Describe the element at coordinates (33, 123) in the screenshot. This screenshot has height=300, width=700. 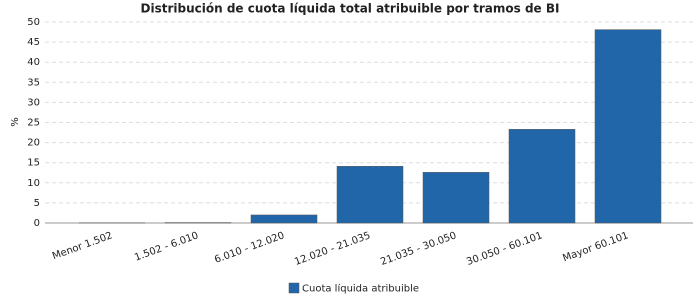
I see `y-tick-label: 25` at that location.